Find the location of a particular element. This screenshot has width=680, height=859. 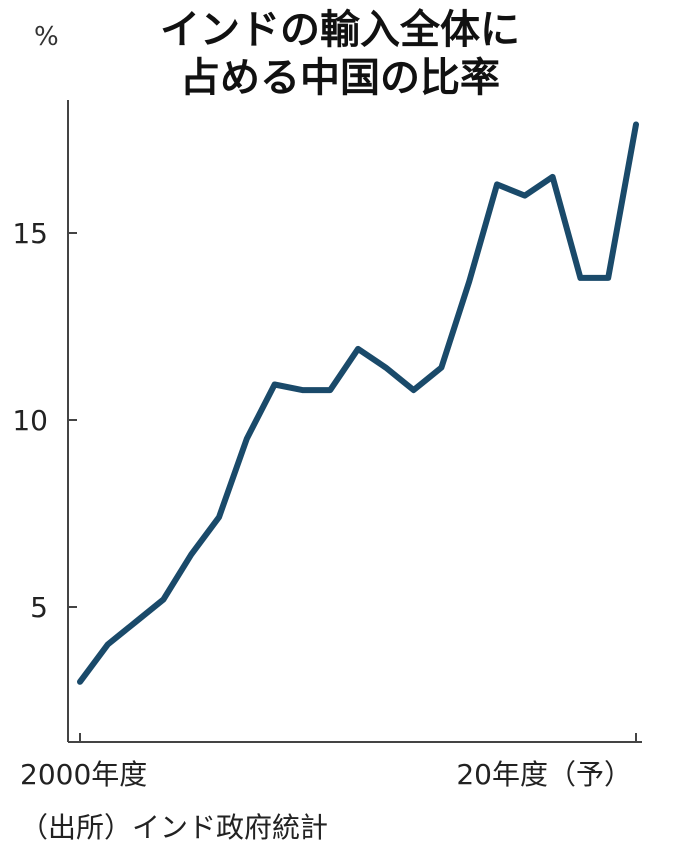

chart-title: インドの輸入全体に 占める中国の比率 is located at coordinates (340, 54).